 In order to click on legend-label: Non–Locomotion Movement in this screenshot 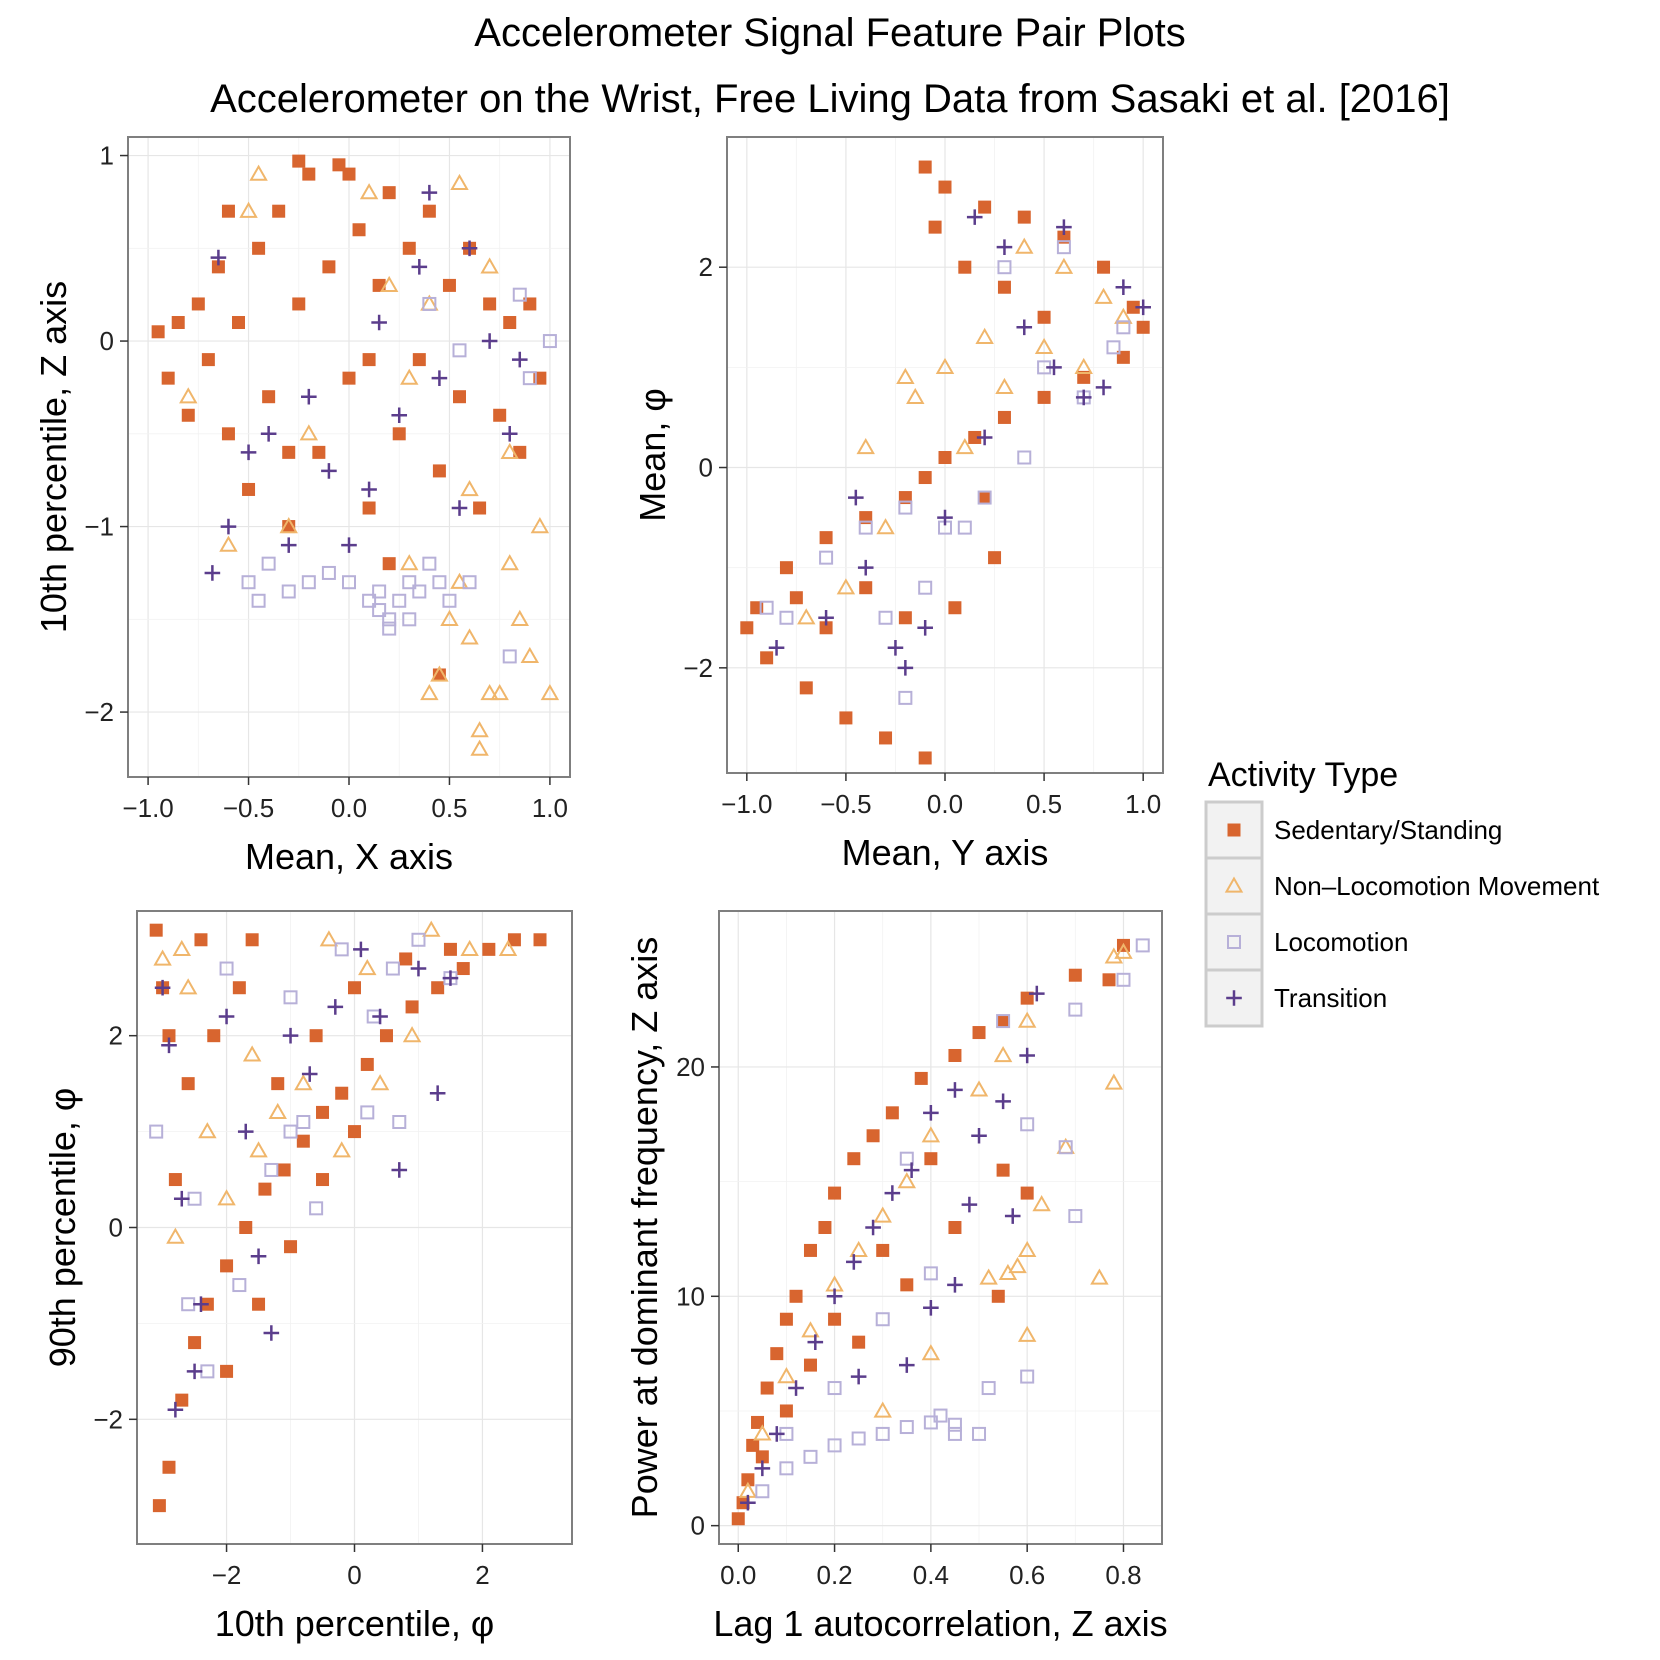, I will do `click(1437, 886)`.